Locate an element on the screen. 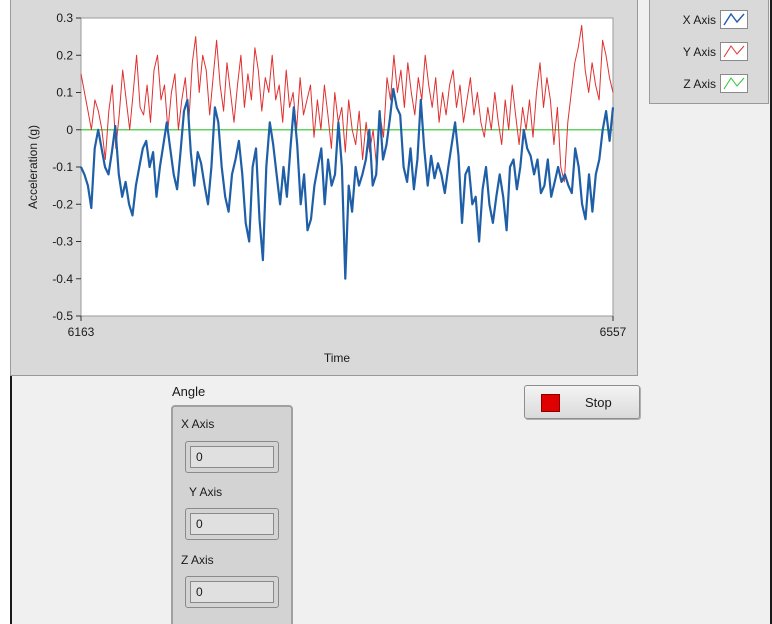 This screenshot has height=624, width=772. legend-glyph-z-axis is located at coordinates (734, 83).